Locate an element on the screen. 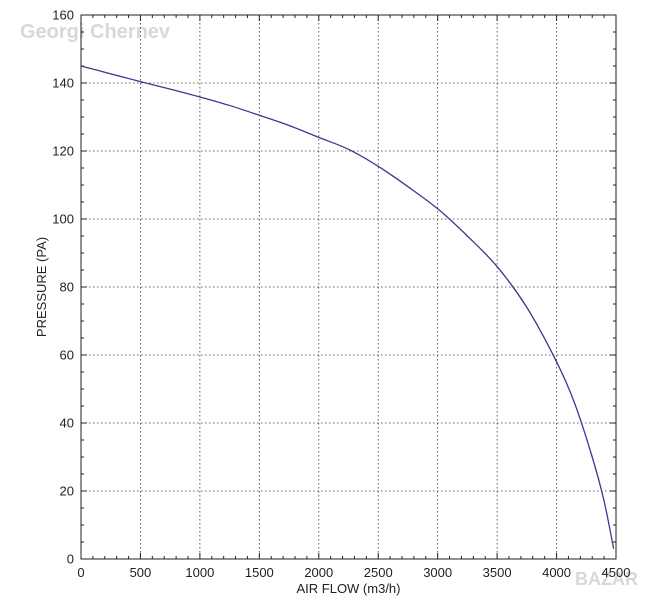 Image resolution: width=657 pixels, height=600 pixels. watermark-bottom-right: BAZAR is located at coordinates (606, 579).